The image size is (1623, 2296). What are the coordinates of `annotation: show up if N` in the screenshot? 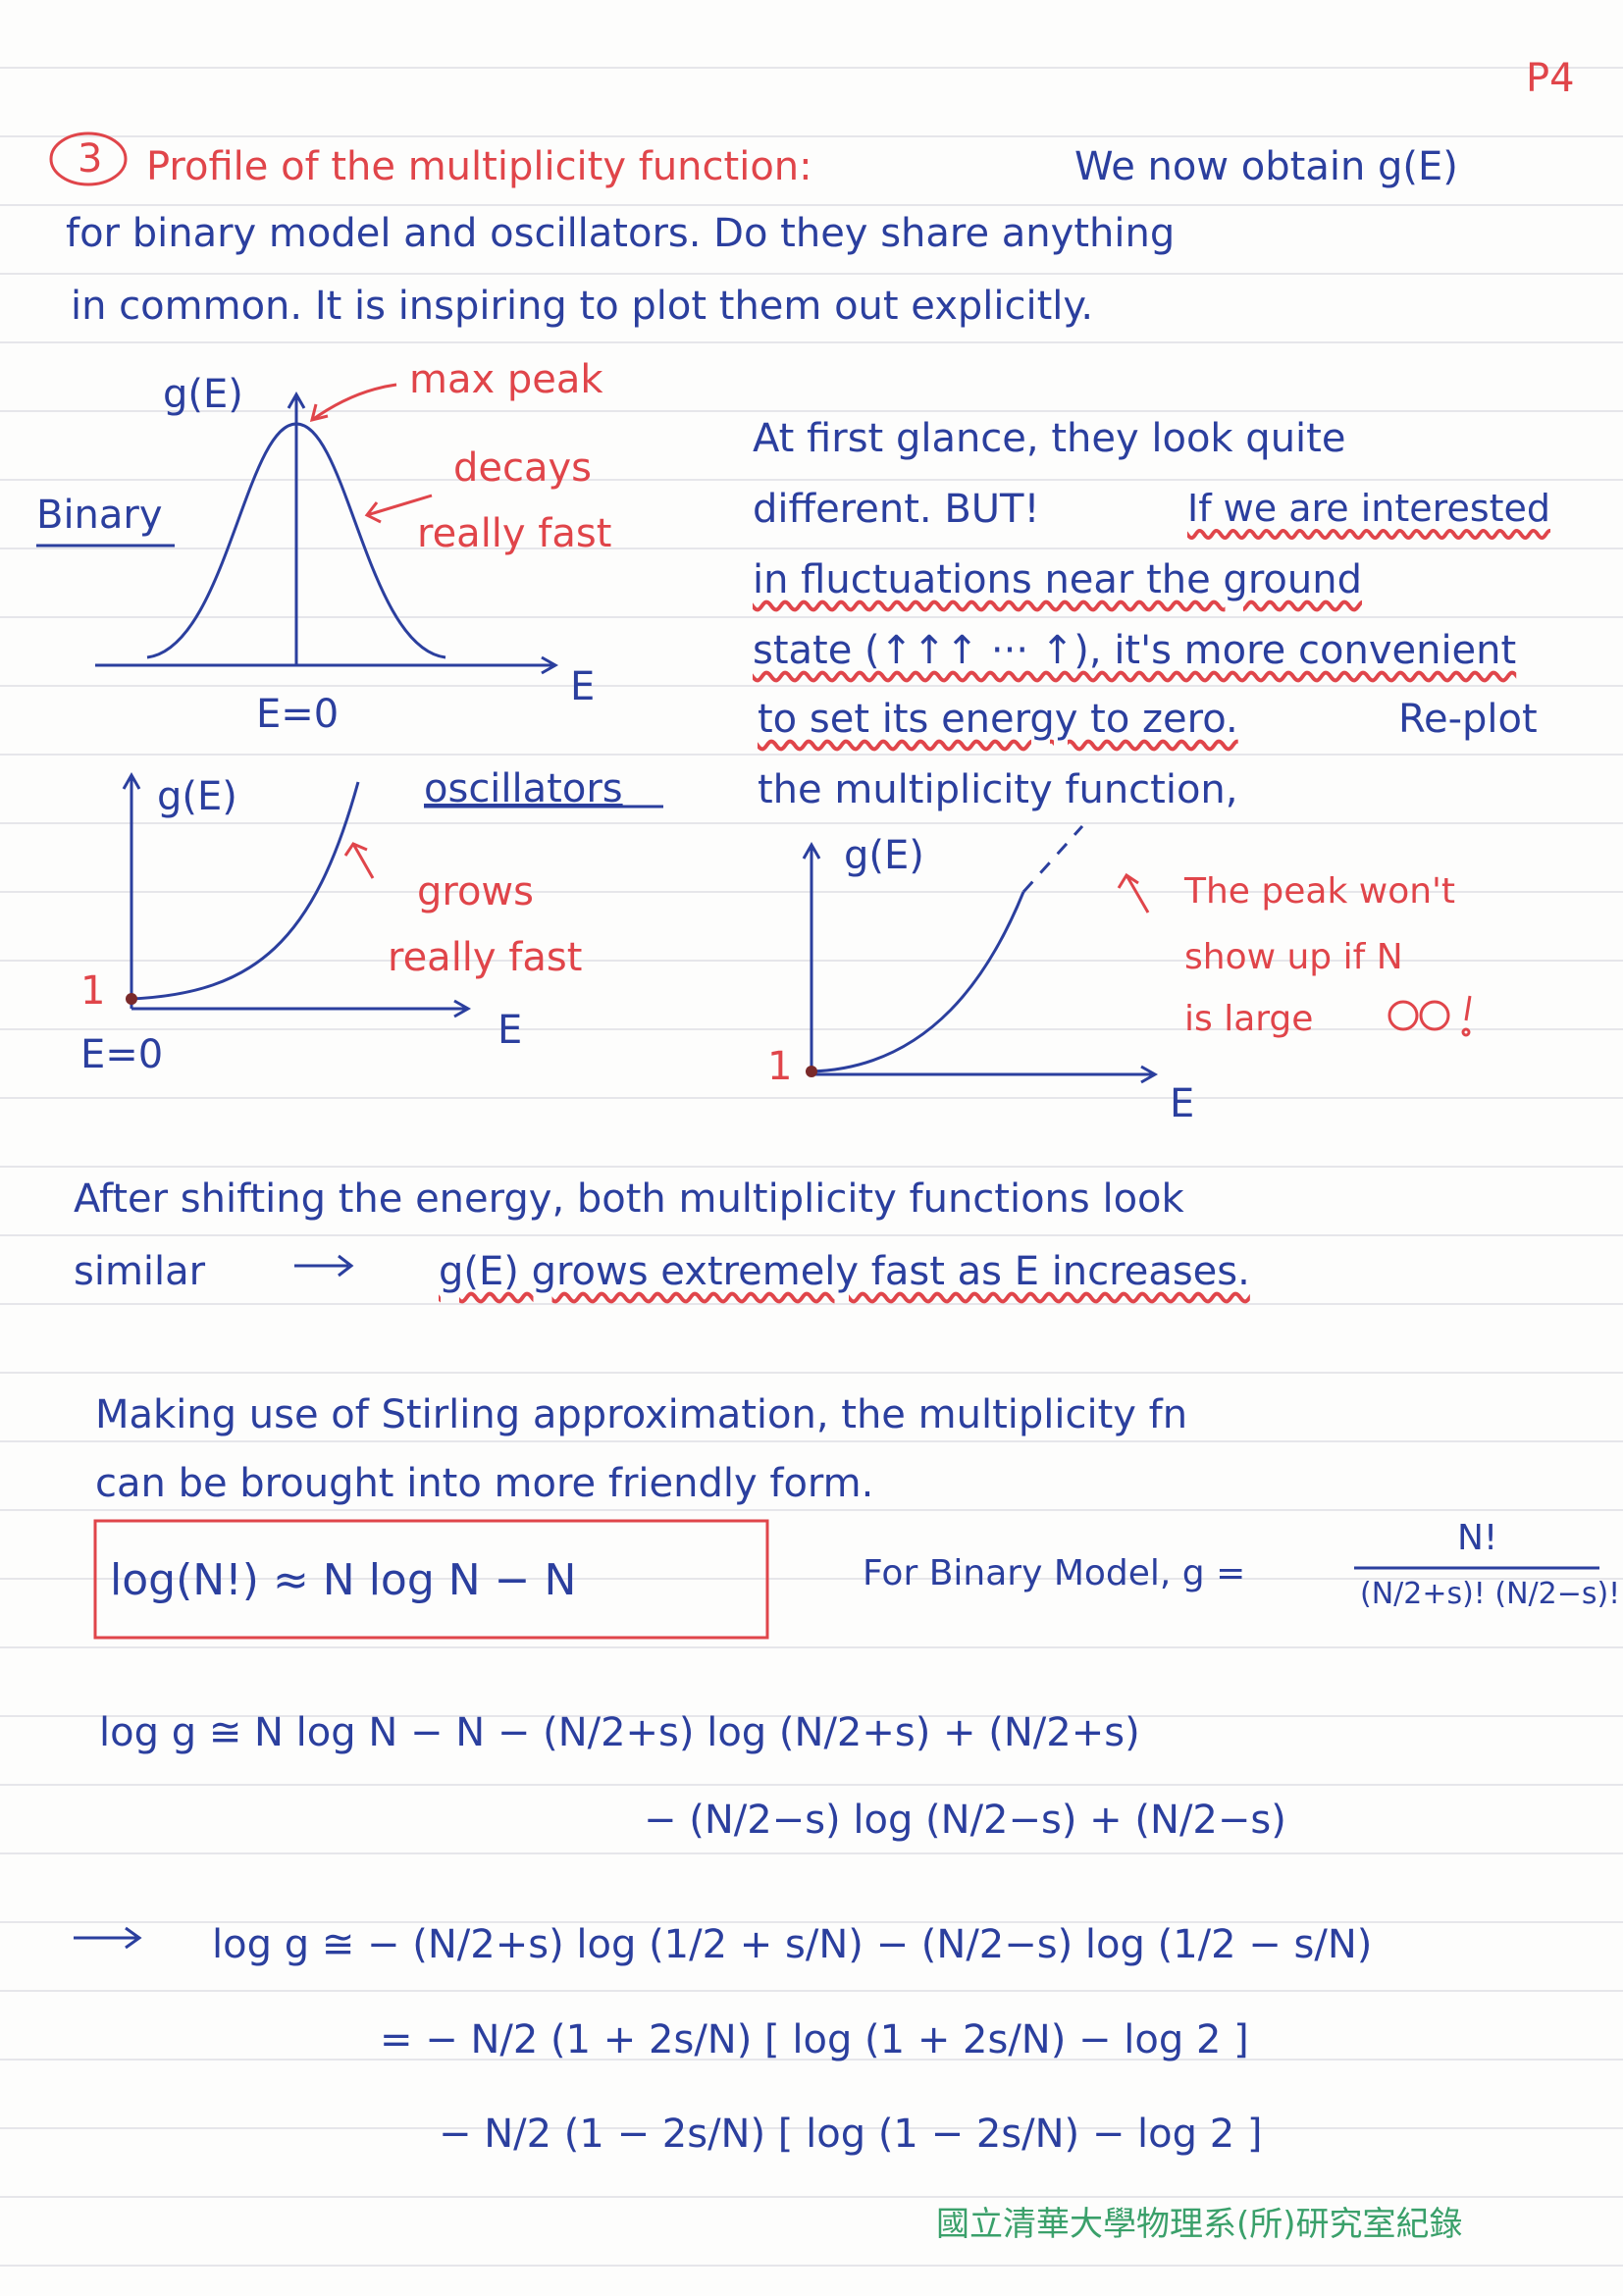 It's located at (1293, 957).